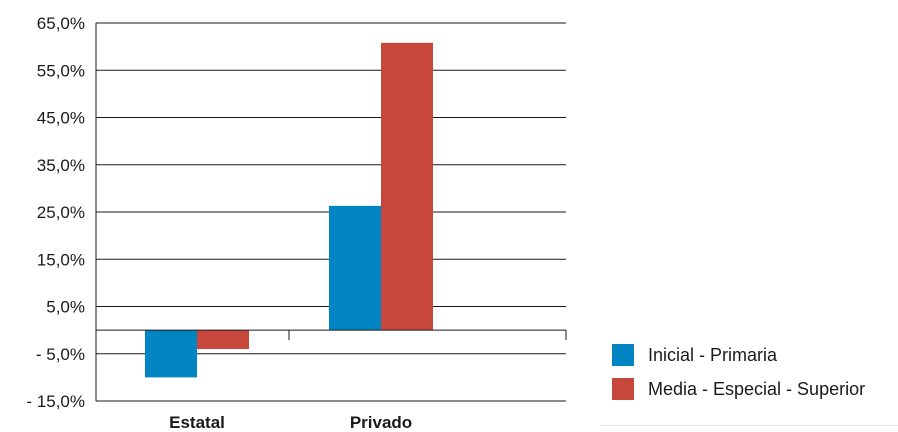 Image resolution: width=898 pixels, height=432 pixels. I want to click on y-tick-label: 25,0%, so click(61, 212).